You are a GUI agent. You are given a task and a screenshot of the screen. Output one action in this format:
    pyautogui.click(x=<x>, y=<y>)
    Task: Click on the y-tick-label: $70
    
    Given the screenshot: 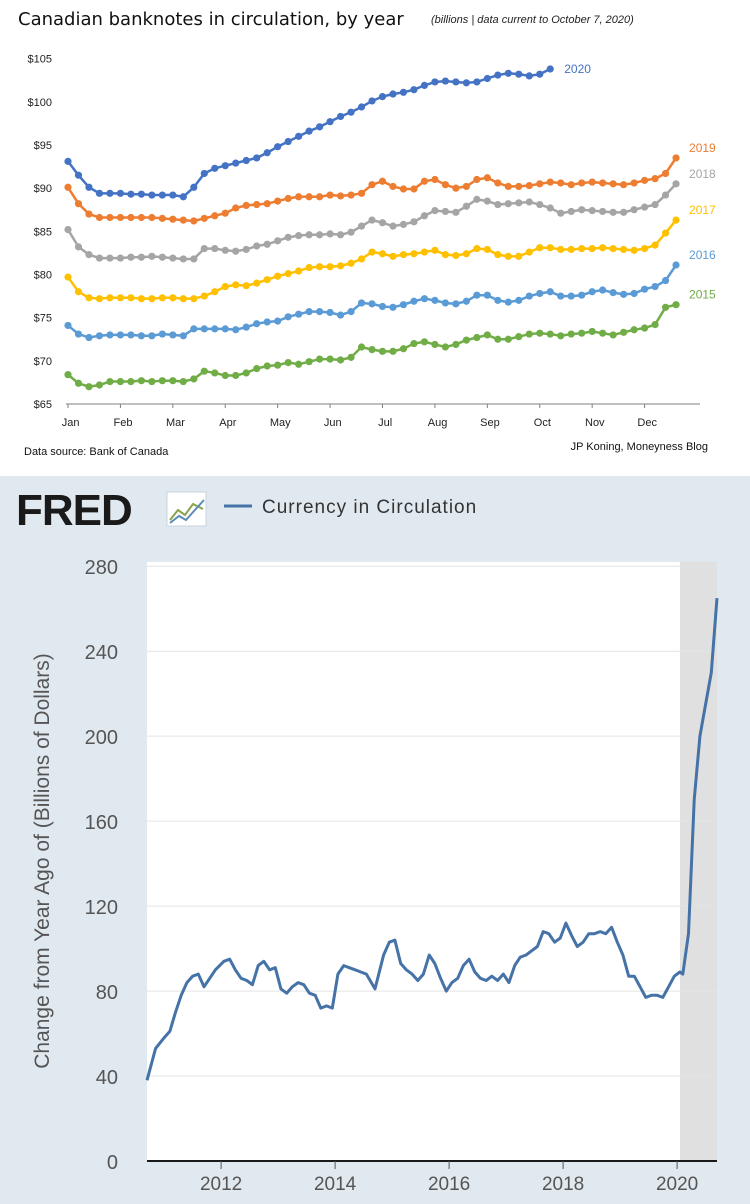 What is the action you would take?
    pyautogui.click(x=43, y=362)
    